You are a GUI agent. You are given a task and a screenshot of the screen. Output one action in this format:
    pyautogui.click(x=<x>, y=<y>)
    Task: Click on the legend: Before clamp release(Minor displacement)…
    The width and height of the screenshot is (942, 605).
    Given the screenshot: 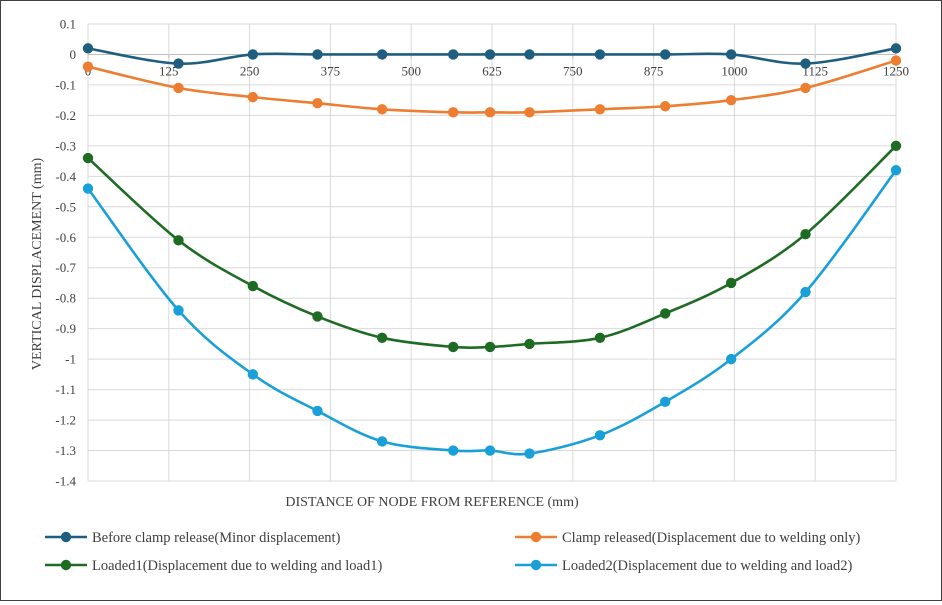 What is the action you would take?
    pyautogui.click(x=453, y=552)
    